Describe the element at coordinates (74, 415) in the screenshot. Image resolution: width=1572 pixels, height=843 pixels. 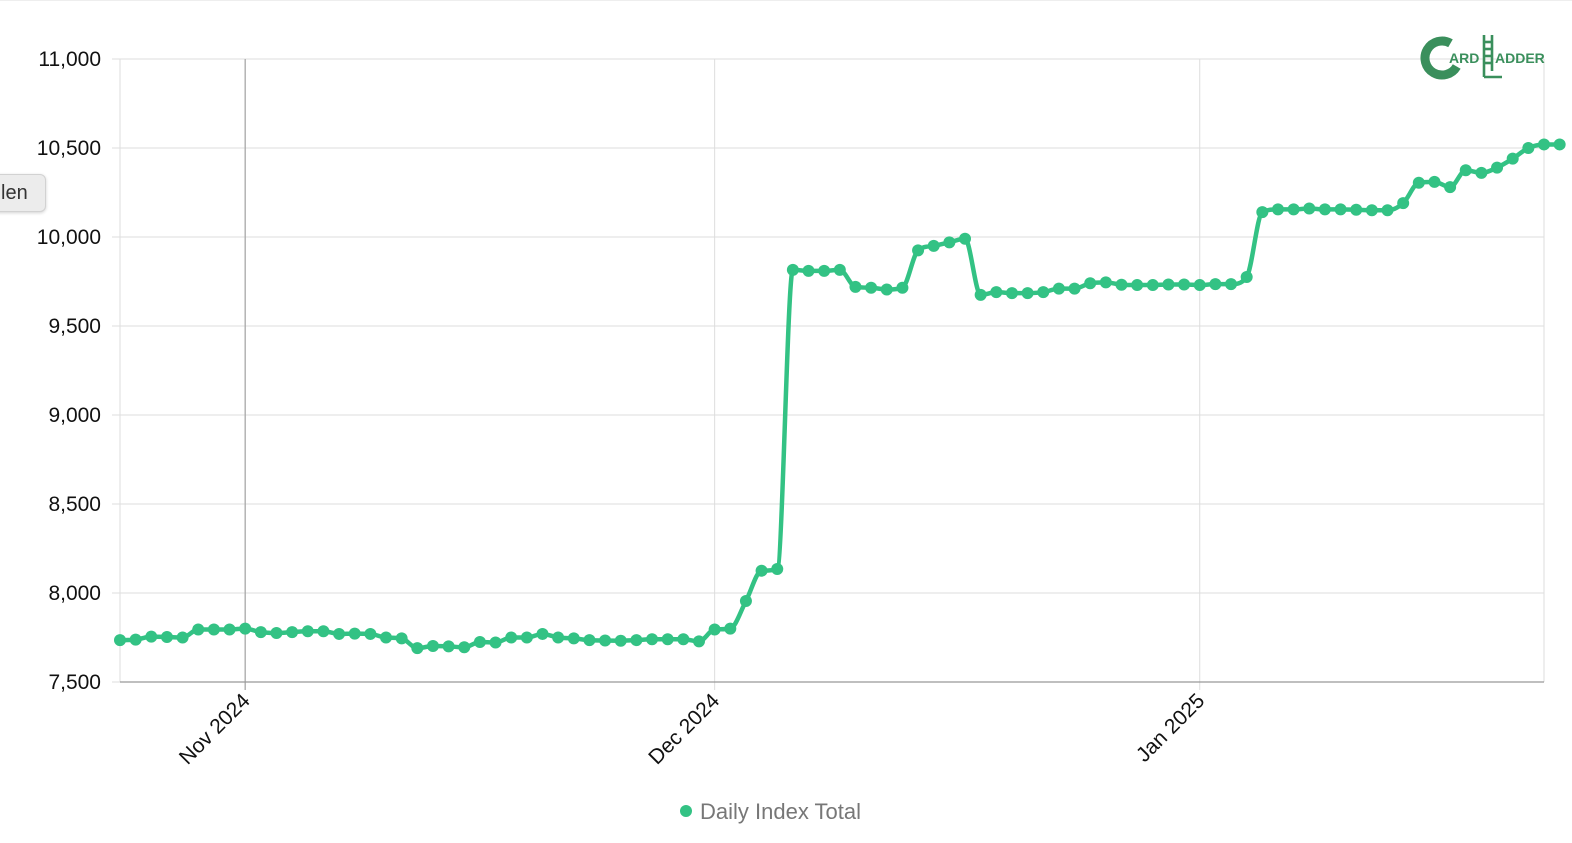
I see `y-tick-label: 9,000` at that location.